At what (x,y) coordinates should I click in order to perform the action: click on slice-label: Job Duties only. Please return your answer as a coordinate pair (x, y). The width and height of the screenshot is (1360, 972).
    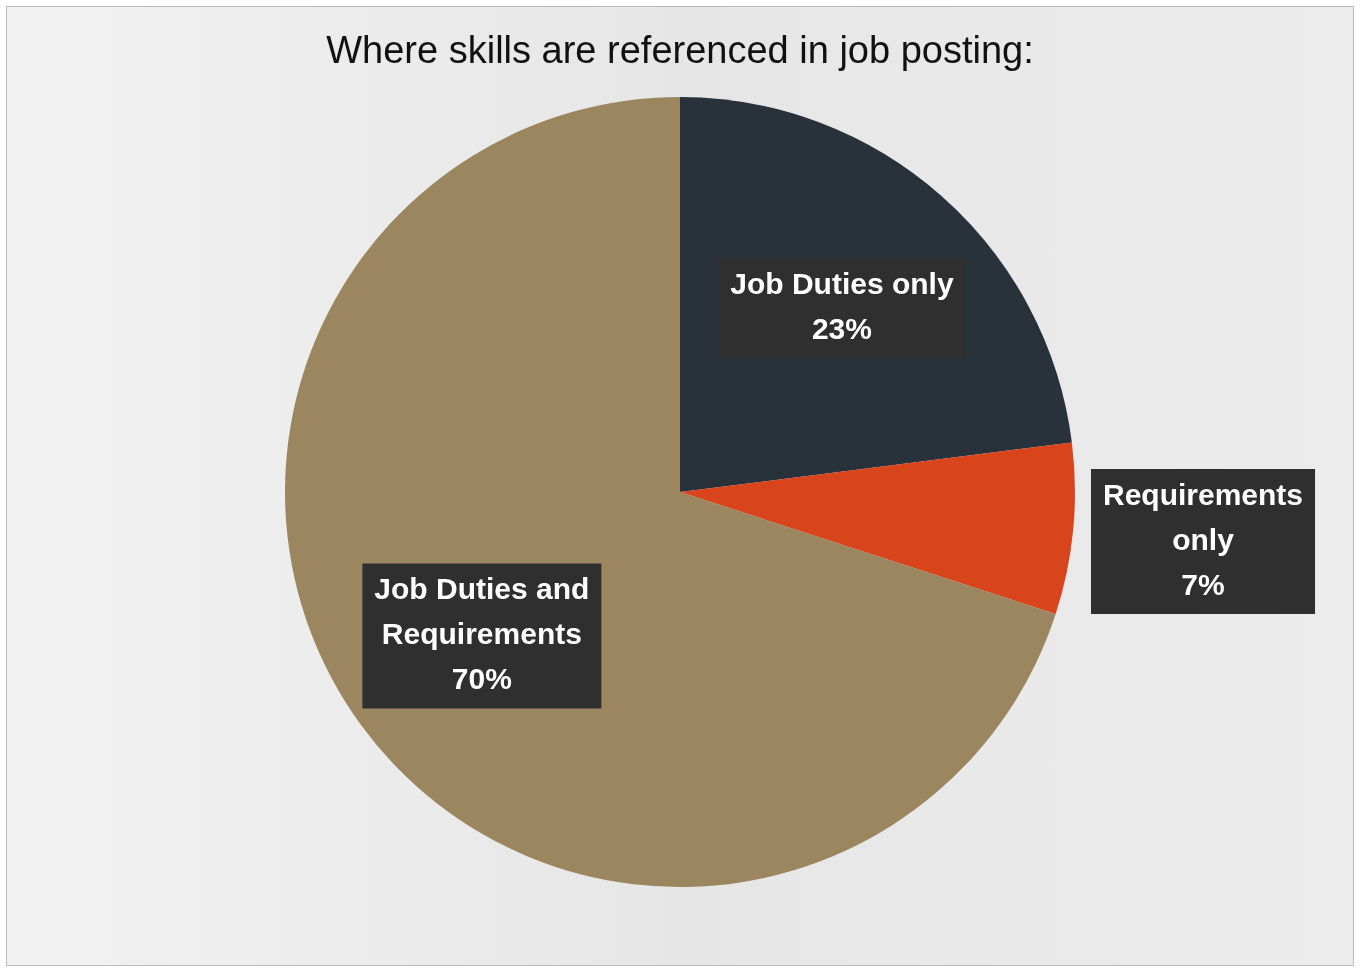
    Looking at the image, I should click on (842, 284).